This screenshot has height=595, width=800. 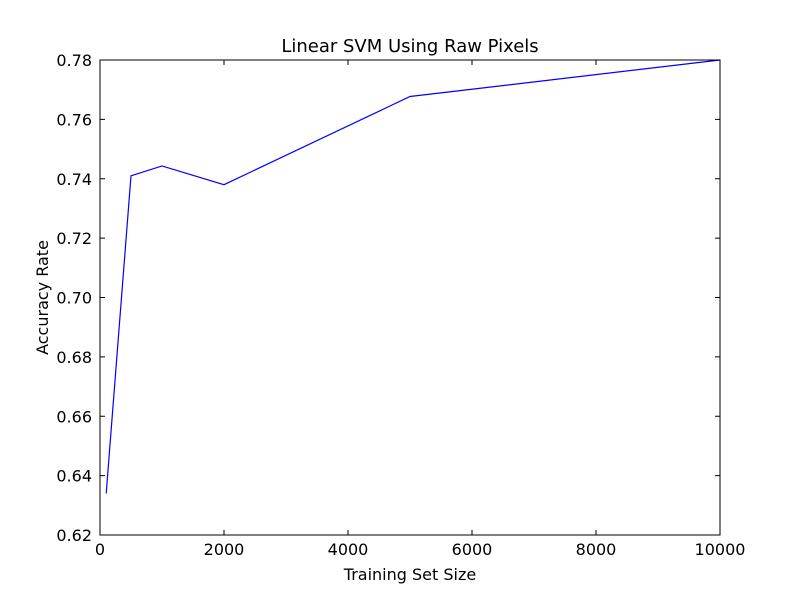 I want to click on y-tick-label: 0.62, so click(x=74, y=535).